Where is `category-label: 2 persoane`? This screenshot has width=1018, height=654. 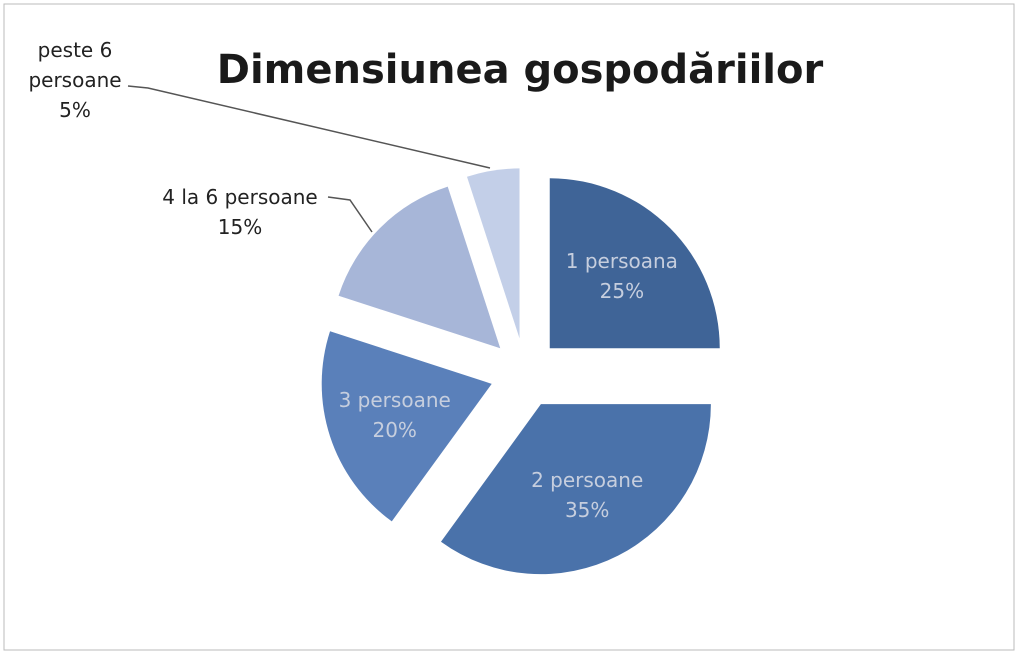 category-label: 2 persoane is located at coordinates (587, 480).